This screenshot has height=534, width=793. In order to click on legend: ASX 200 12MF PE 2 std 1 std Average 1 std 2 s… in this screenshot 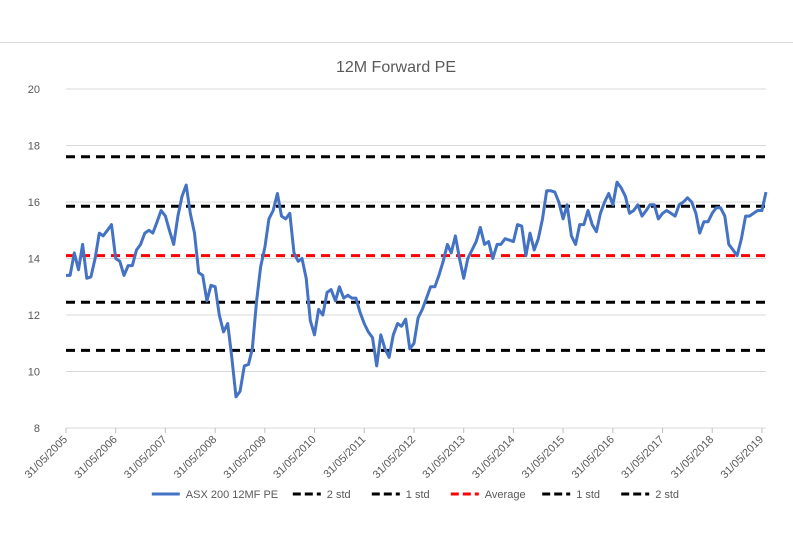, I will do `click(415, 495)`.